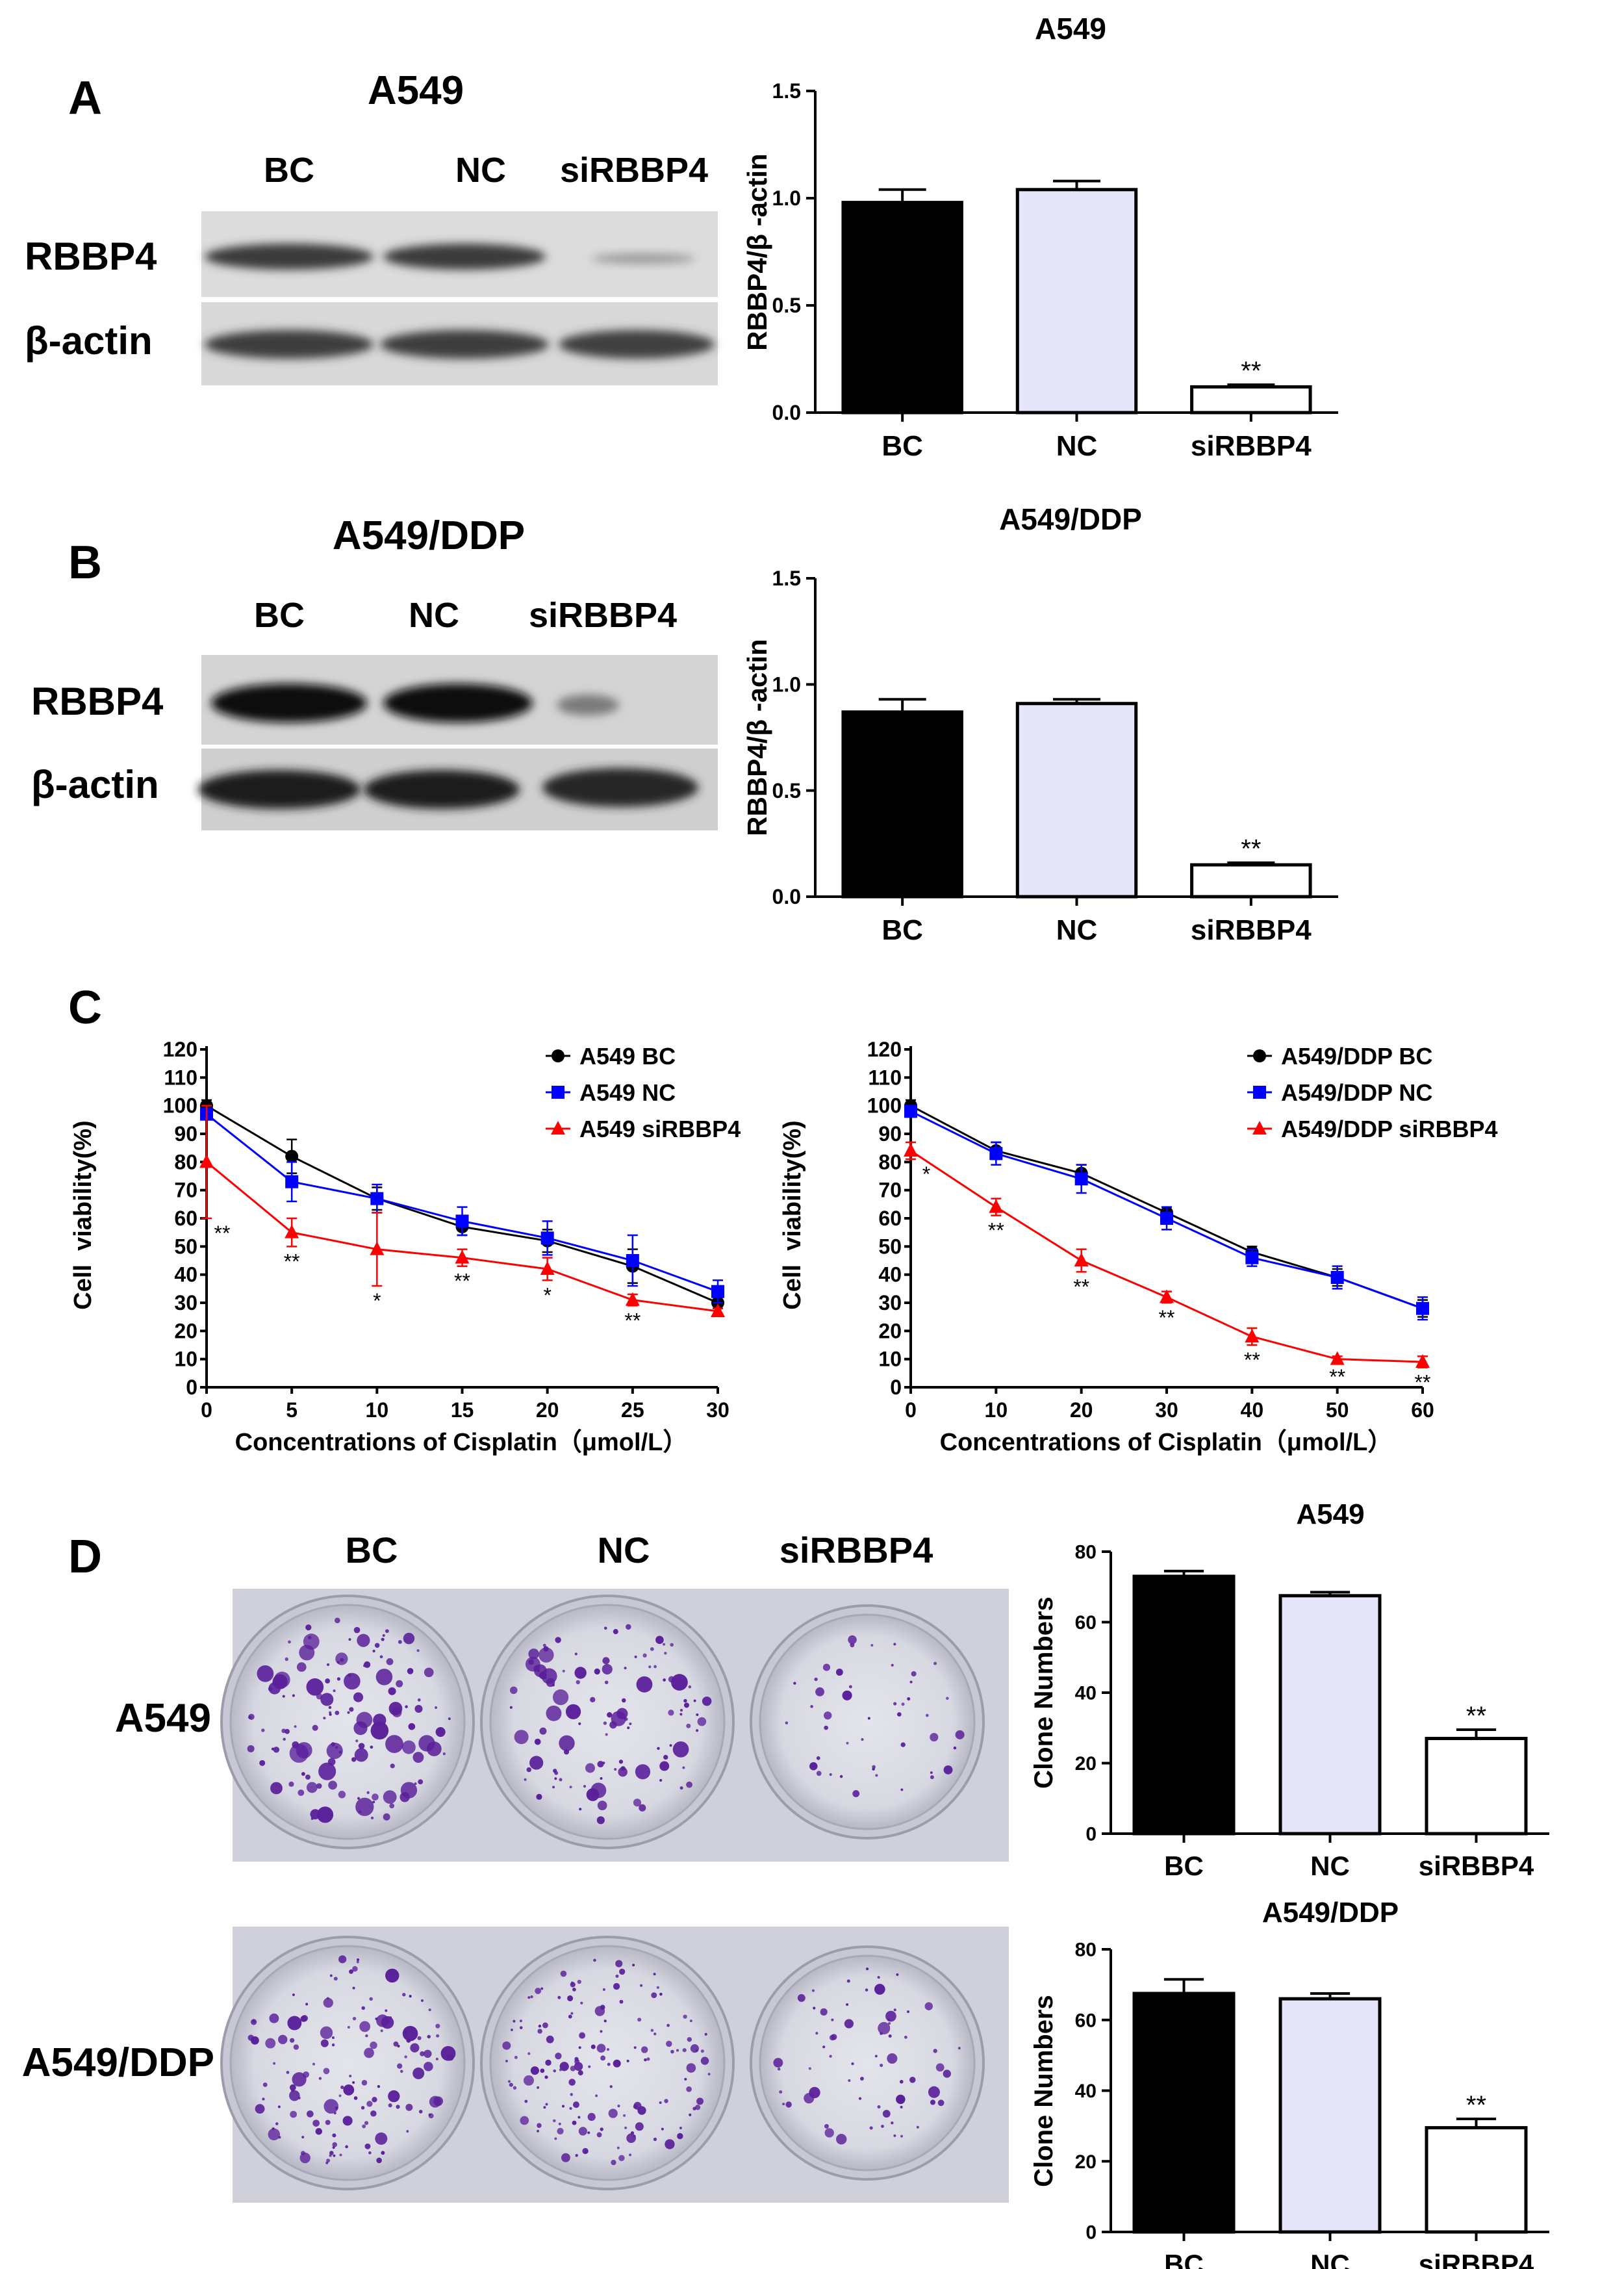 This screenshot has height=2269, width=1624. What do you see at coordinates (558, 1127) in the screenshot?
I see `legend-marker` at bounding box center [558, 1127].